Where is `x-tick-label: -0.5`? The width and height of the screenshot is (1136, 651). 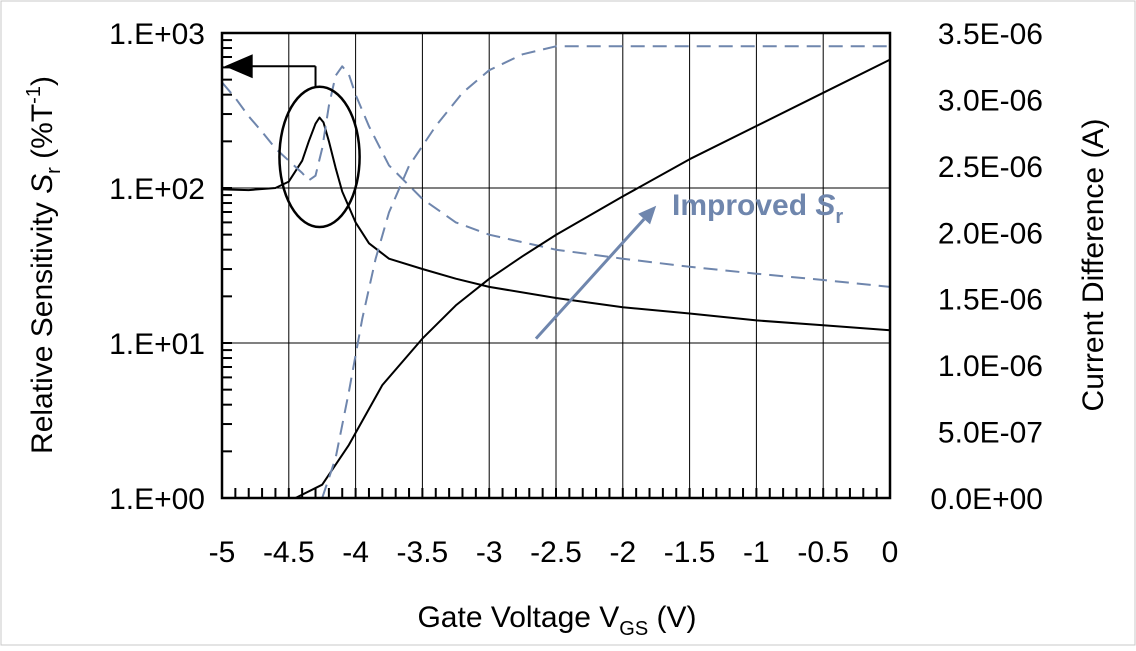
x-tick-label: -0.5 is located at coordinates (823, 552).